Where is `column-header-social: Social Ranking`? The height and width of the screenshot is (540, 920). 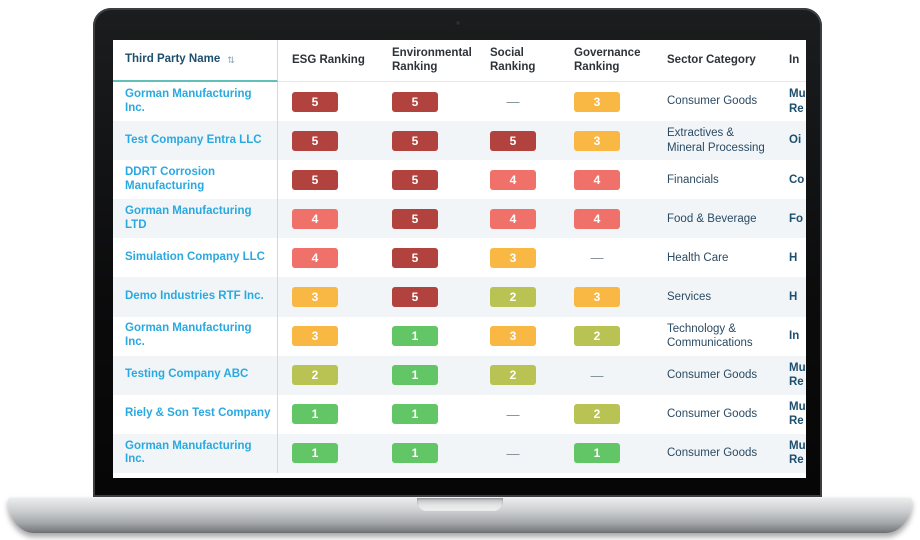
column-header-social: Social Ranking is located at coordinates (518, 61).